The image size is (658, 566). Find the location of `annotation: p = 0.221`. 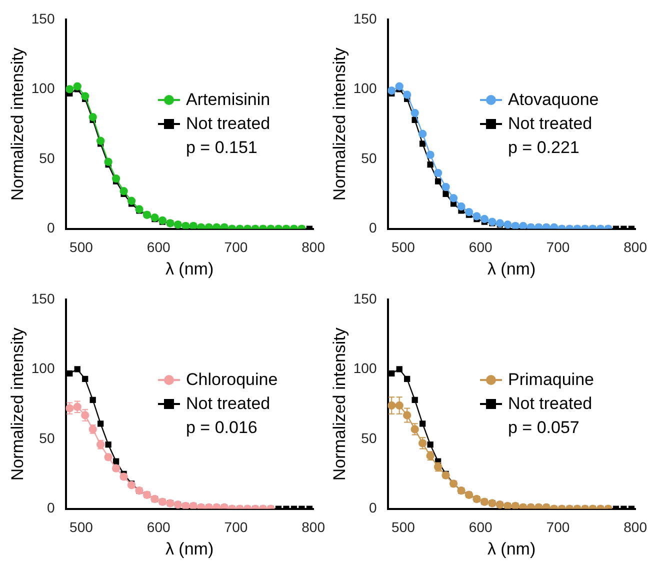

annotation: p = 0.221 is located at coordinates (544, 148).